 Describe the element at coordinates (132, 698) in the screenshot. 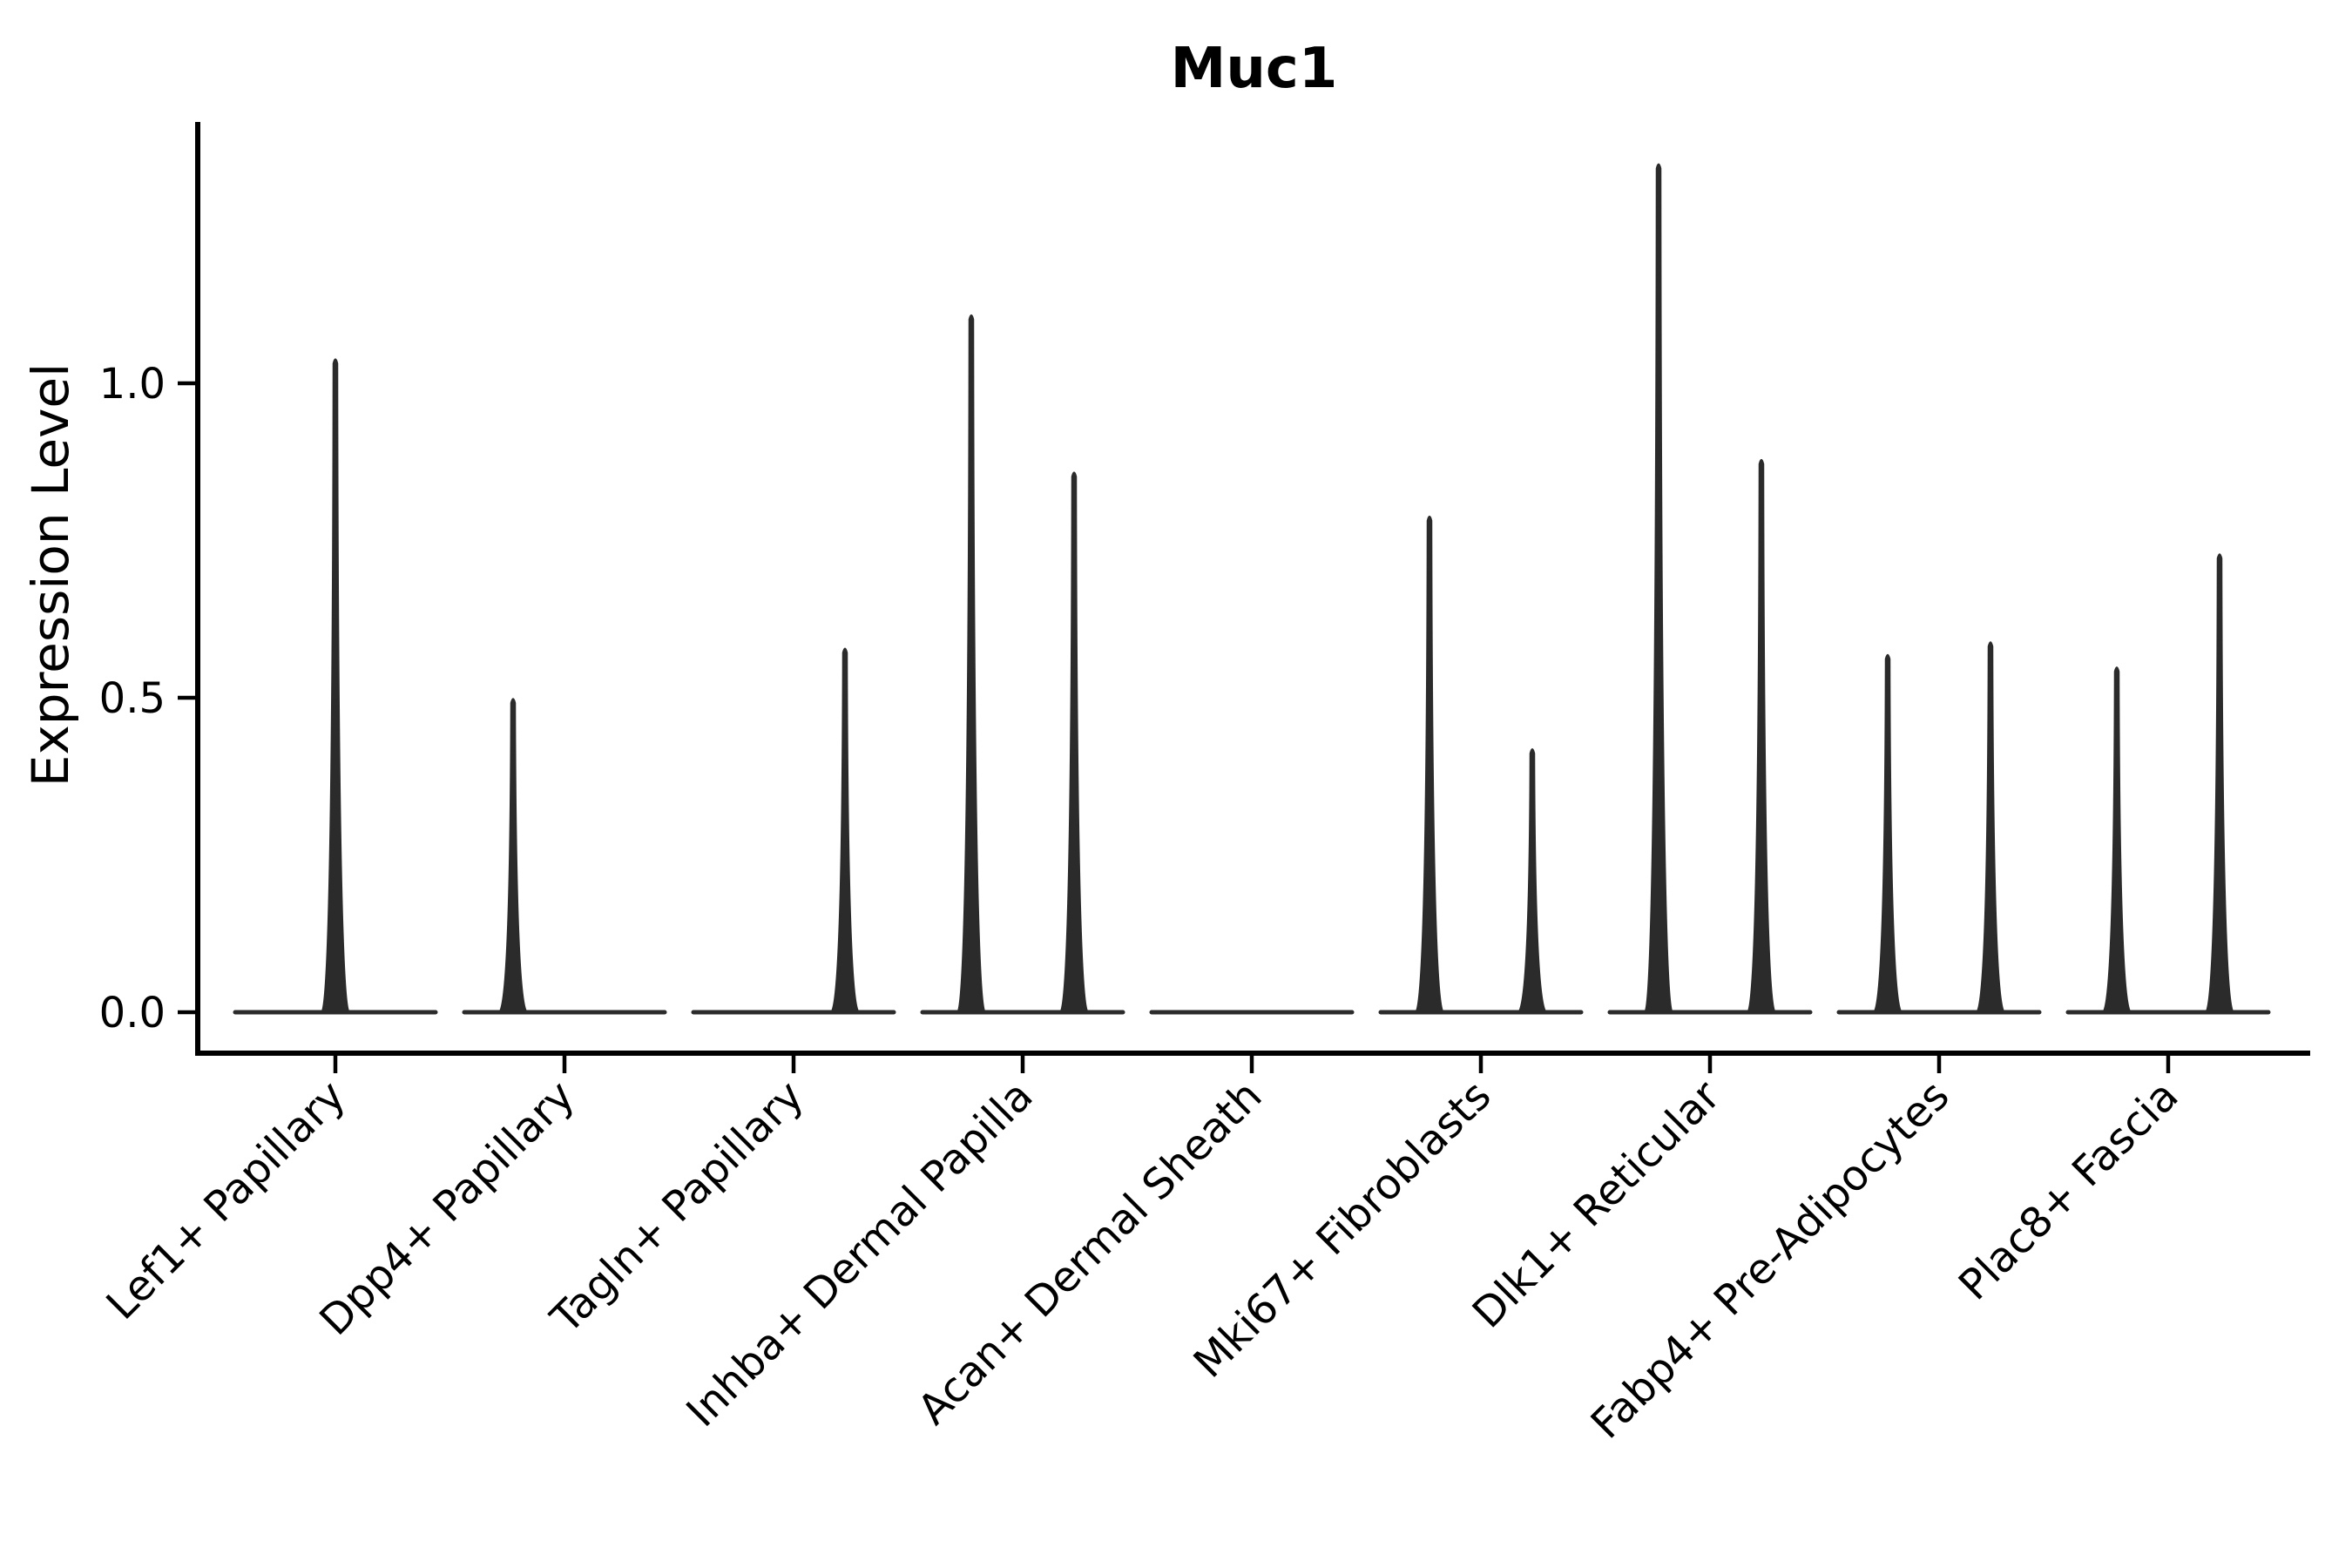

I see `y-tick-label: 0.5` at that location.